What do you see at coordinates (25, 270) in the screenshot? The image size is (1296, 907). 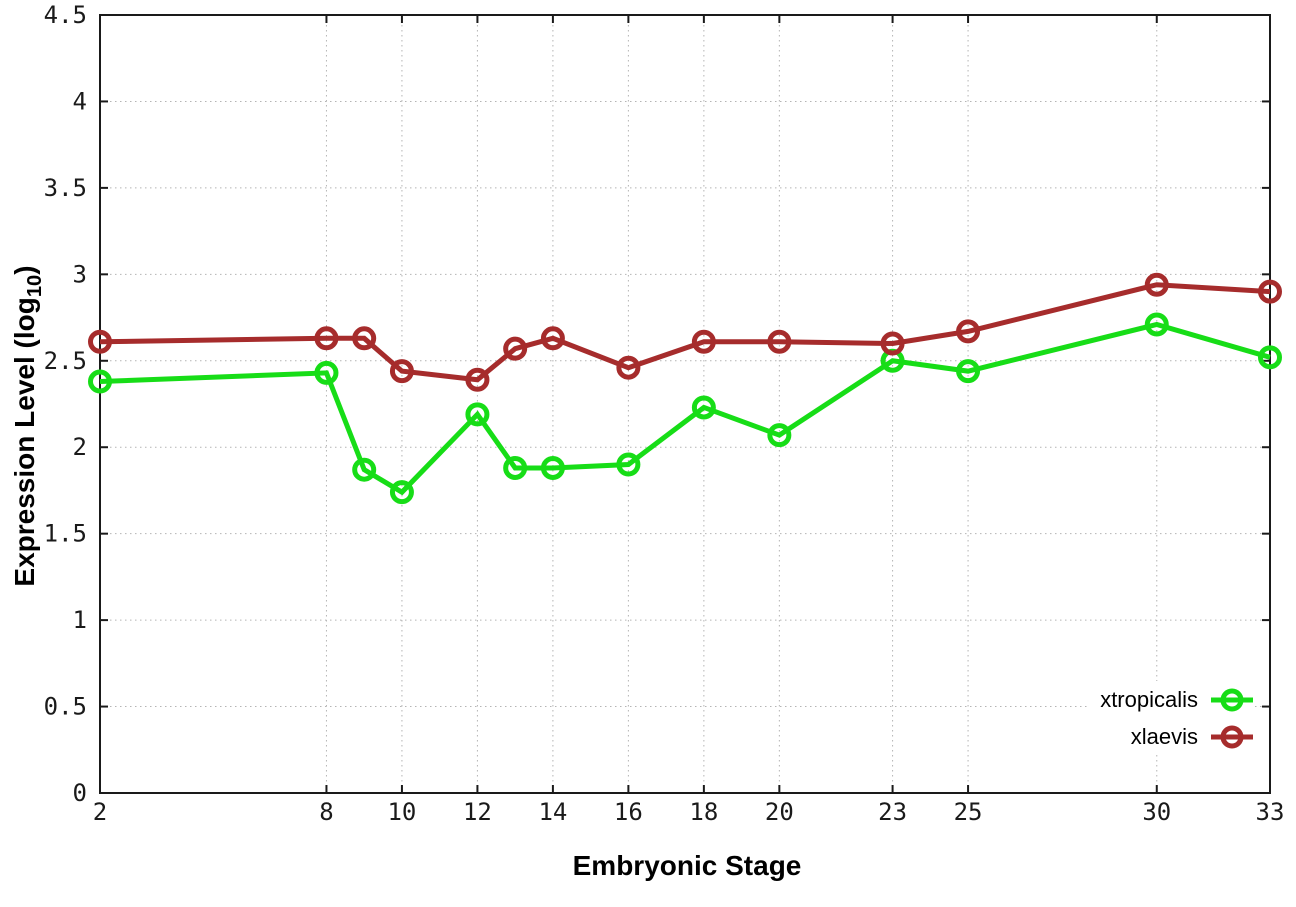 I see `y-axis-label-end: )` at bounding box center [25, 270].